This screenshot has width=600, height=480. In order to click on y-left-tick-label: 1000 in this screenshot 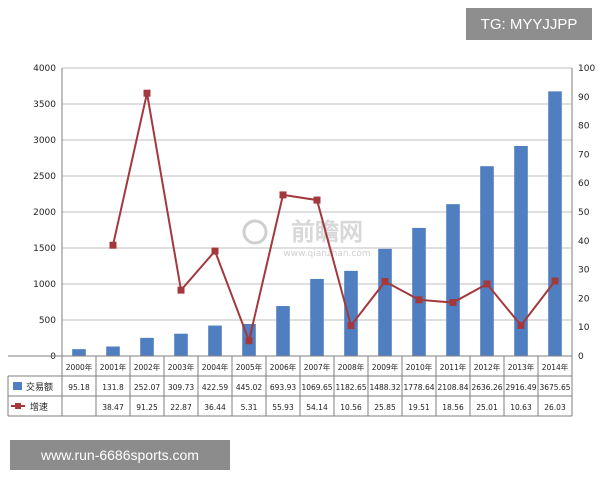, I will do `click(44, 285)`.